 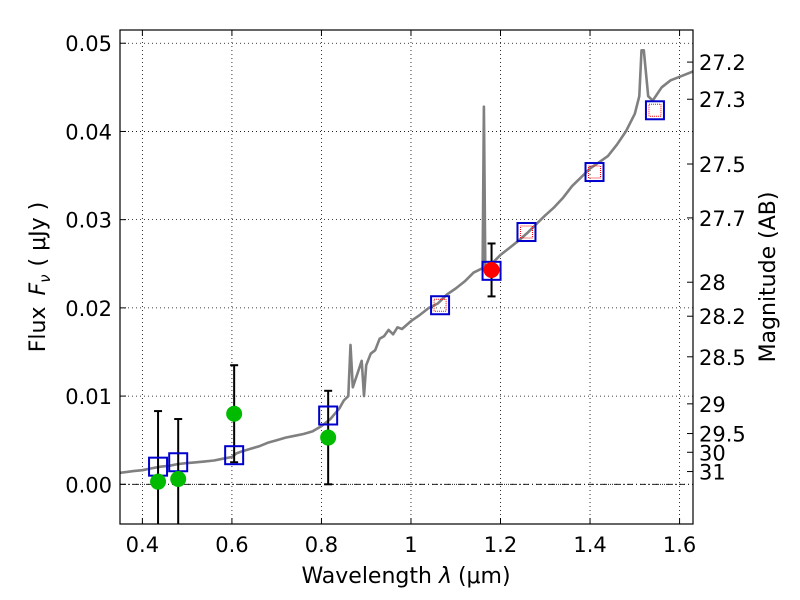 I want to click on mag-tick-label: 27.2, so click(x=722, y=63).